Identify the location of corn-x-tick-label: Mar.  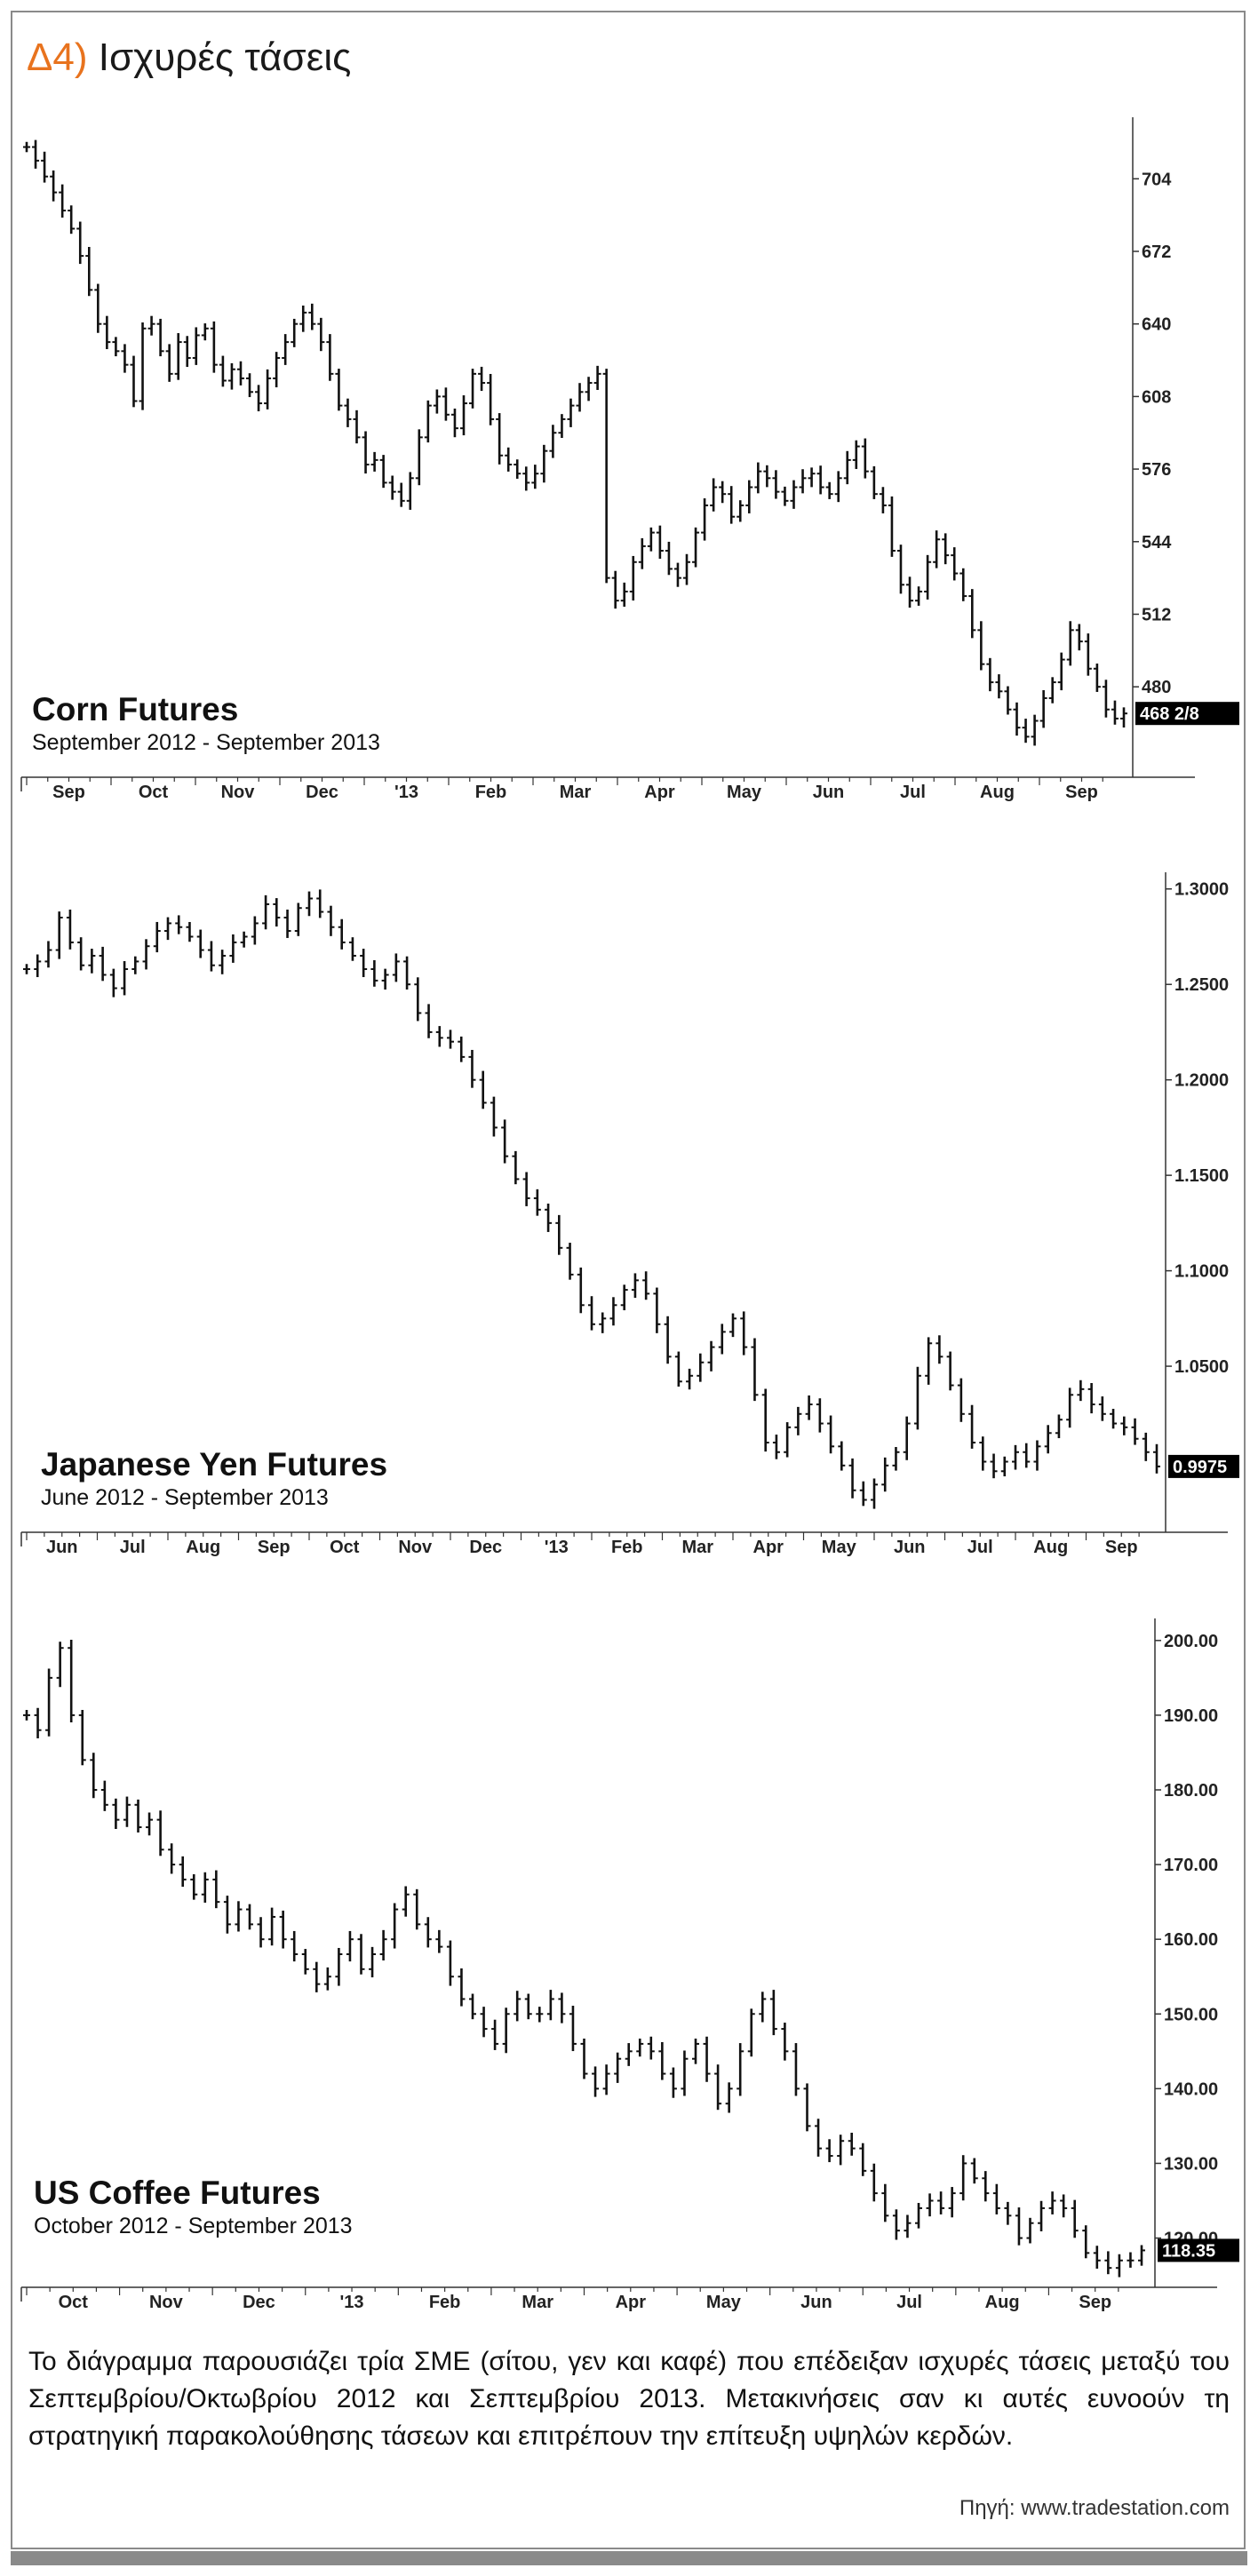
(576, 792).